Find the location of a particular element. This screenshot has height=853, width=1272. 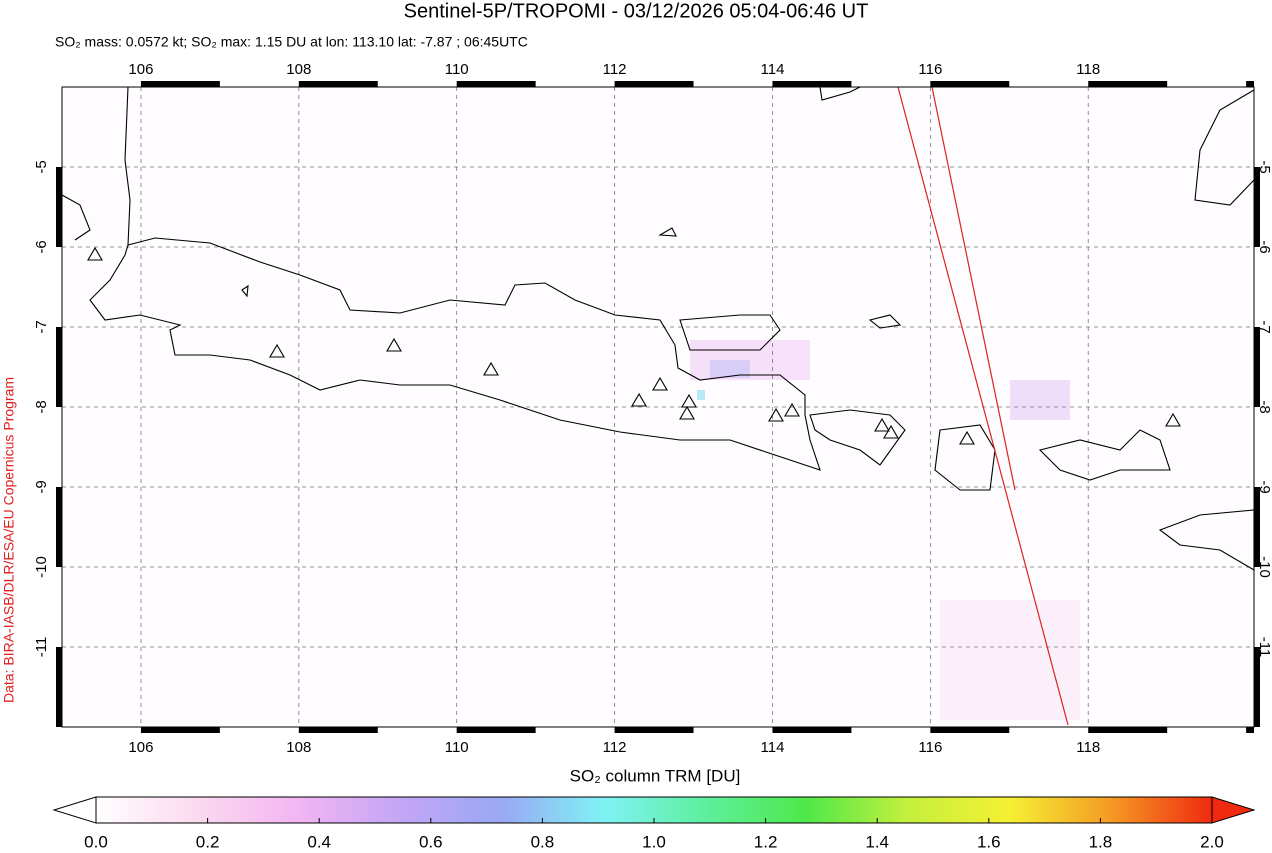

swath-edge is located at coordinates (983, 406).